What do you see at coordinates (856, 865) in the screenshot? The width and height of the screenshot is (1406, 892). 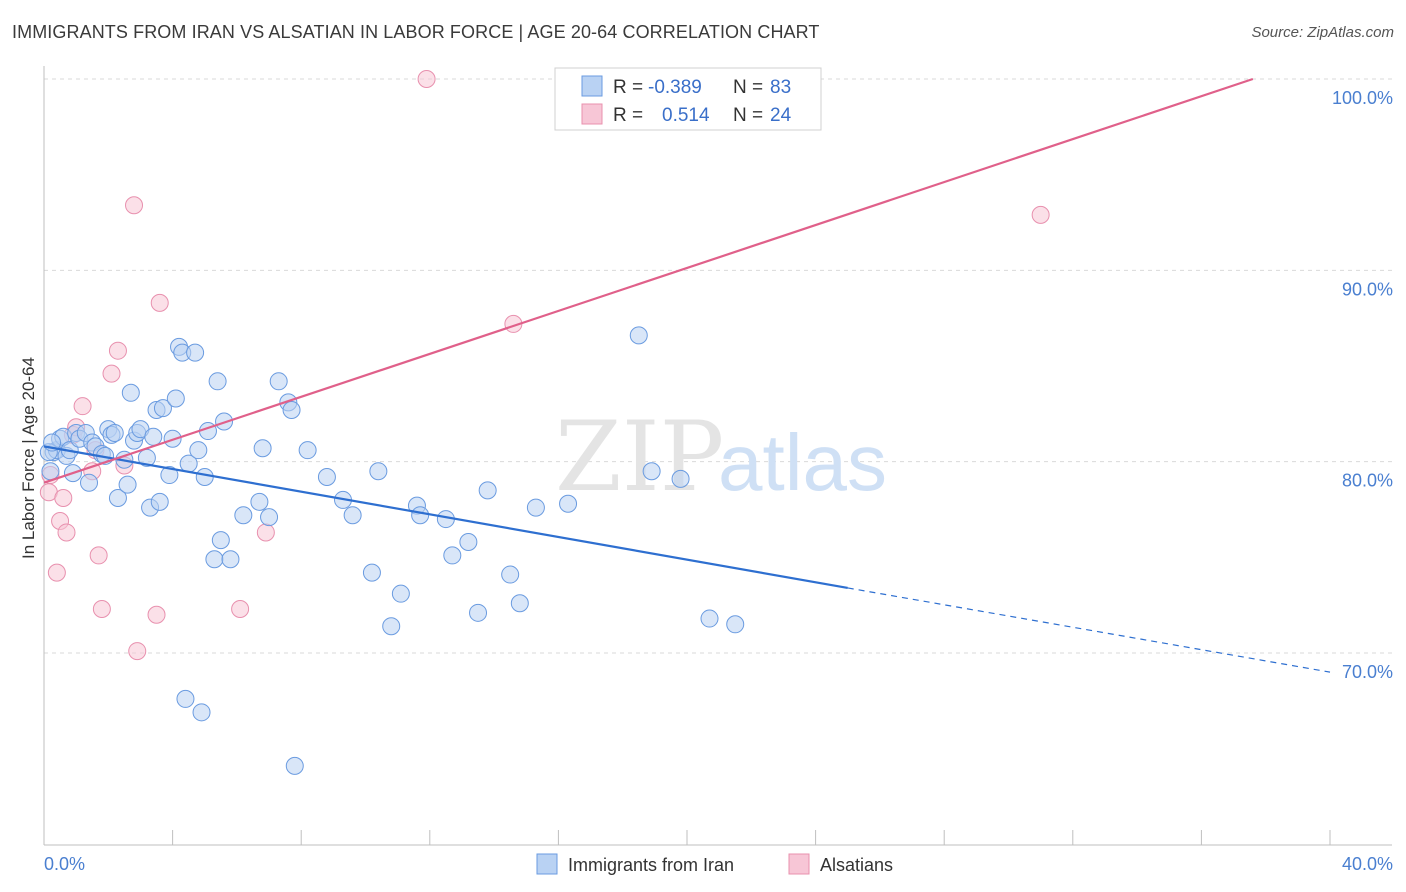 I see `bottom-legend-label-pink: Alsatians` at bounding box center [856, 865].